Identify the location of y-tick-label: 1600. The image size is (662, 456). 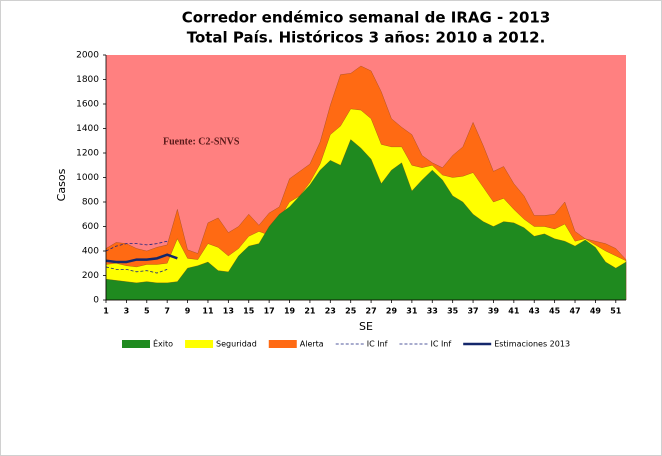
(87, 105).